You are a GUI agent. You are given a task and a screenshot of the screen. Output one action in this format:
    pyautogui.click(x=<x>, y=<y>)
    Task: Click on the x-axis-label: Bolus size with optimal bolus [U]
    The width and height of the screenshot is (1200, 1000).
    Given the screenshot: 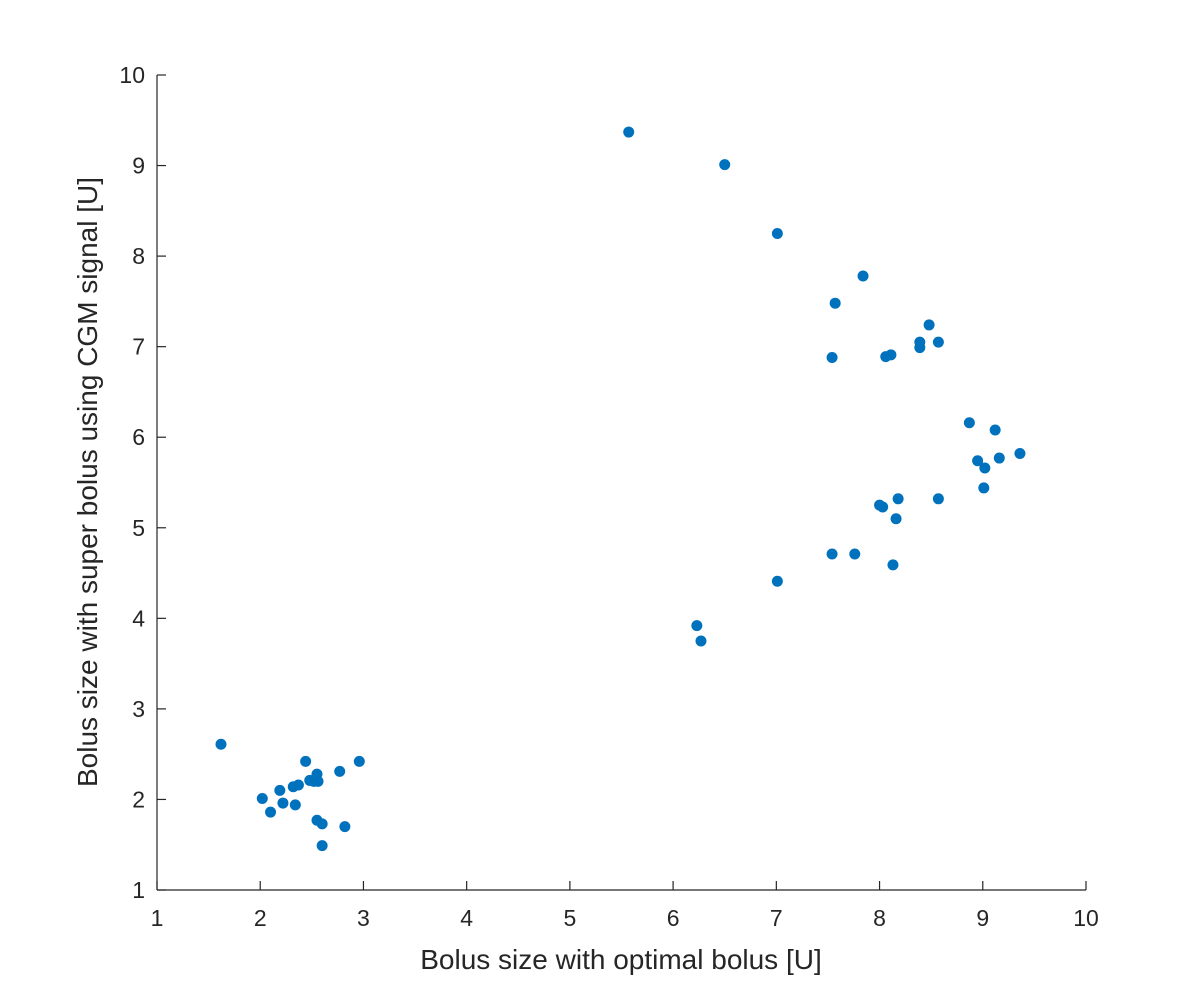 What is the action you would take?
    pyautogui.click(x=621, y=959)
    